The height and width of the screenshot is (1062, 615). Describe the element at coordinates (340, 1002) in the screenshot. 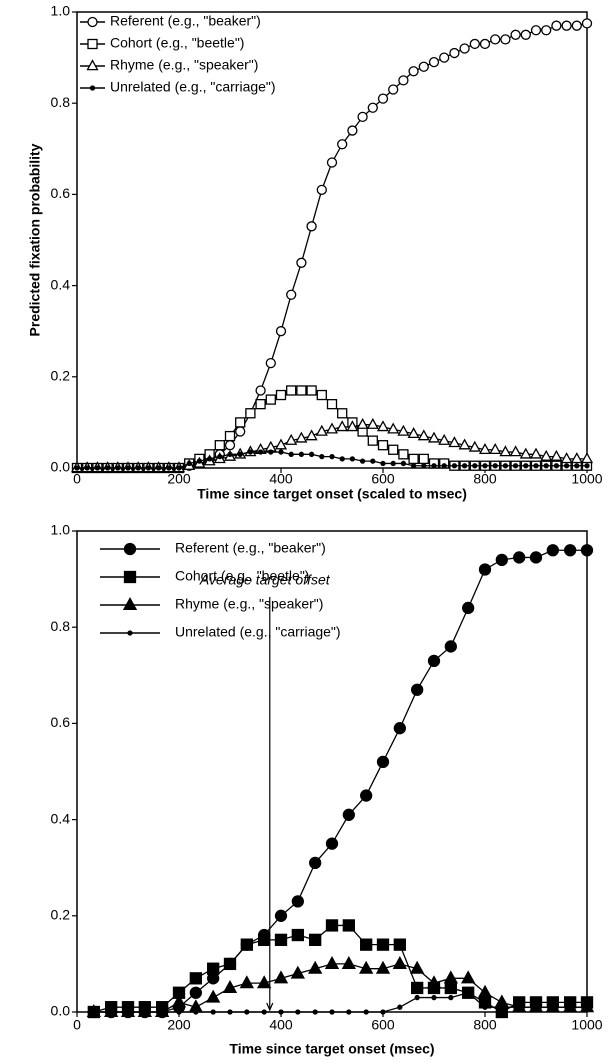

I see `series-line` at that location.